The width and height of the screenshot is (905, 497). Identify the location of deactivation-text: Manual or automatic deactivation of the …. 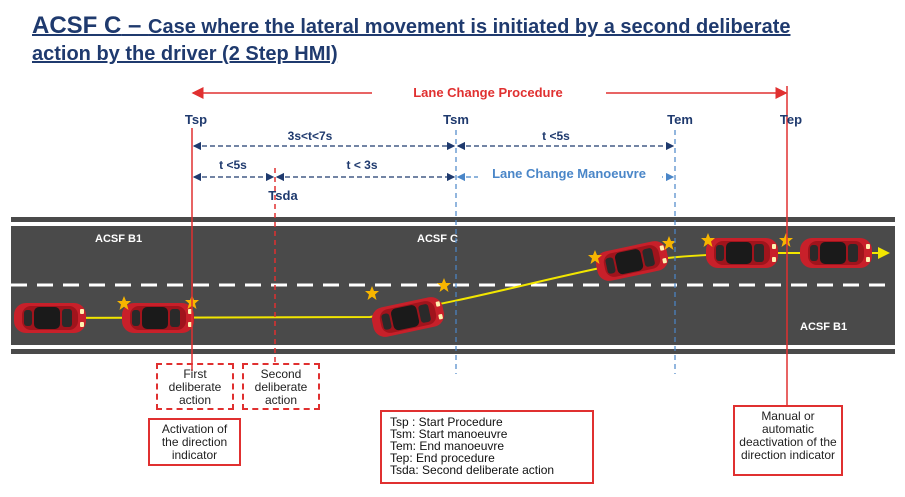
(788, 435).